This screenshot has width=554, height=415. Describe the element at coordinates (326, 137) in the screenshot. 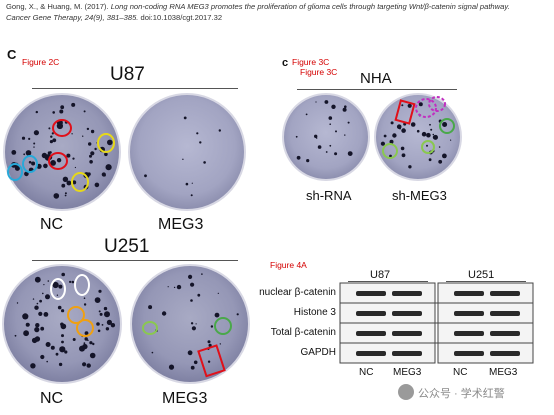

I see `plate-nha-shrna` at that location.